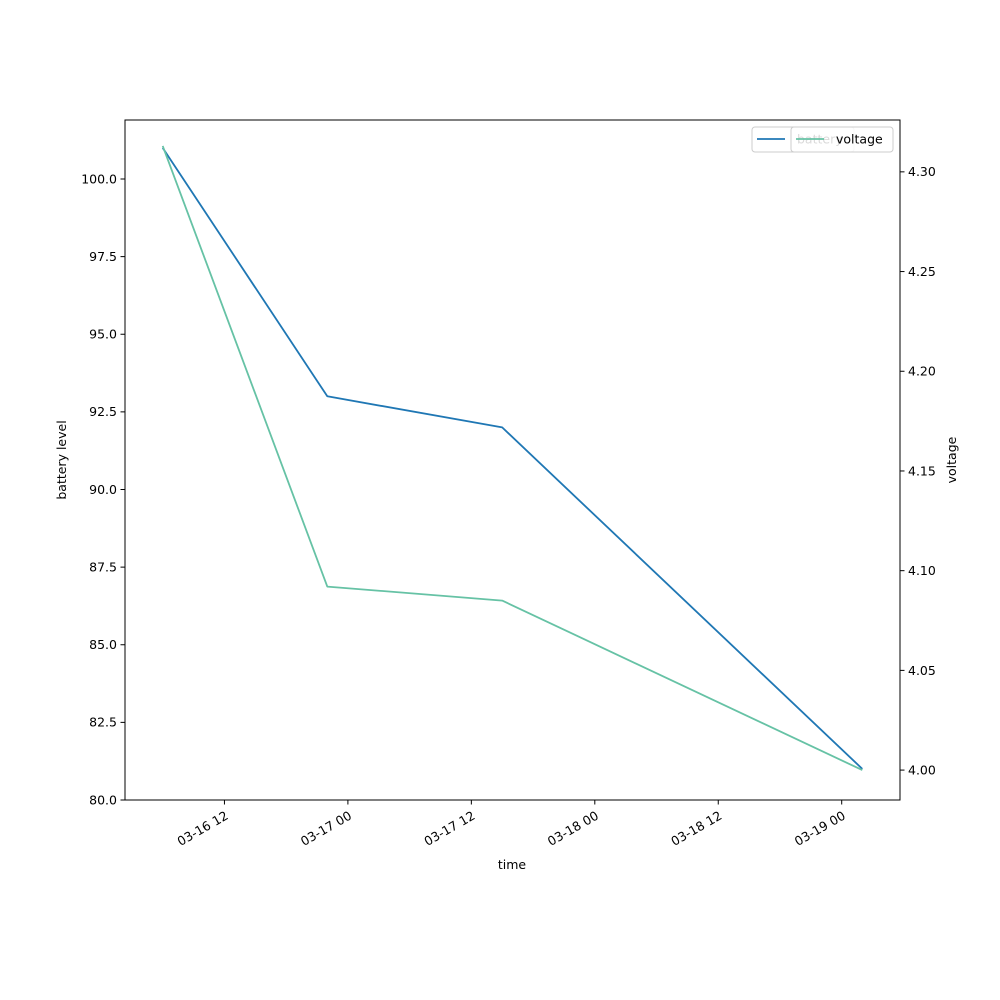 The height and width of the screenshot is (1000, 1000). I want to click on x-tick-label: 03-18 12, so click(696, 828).